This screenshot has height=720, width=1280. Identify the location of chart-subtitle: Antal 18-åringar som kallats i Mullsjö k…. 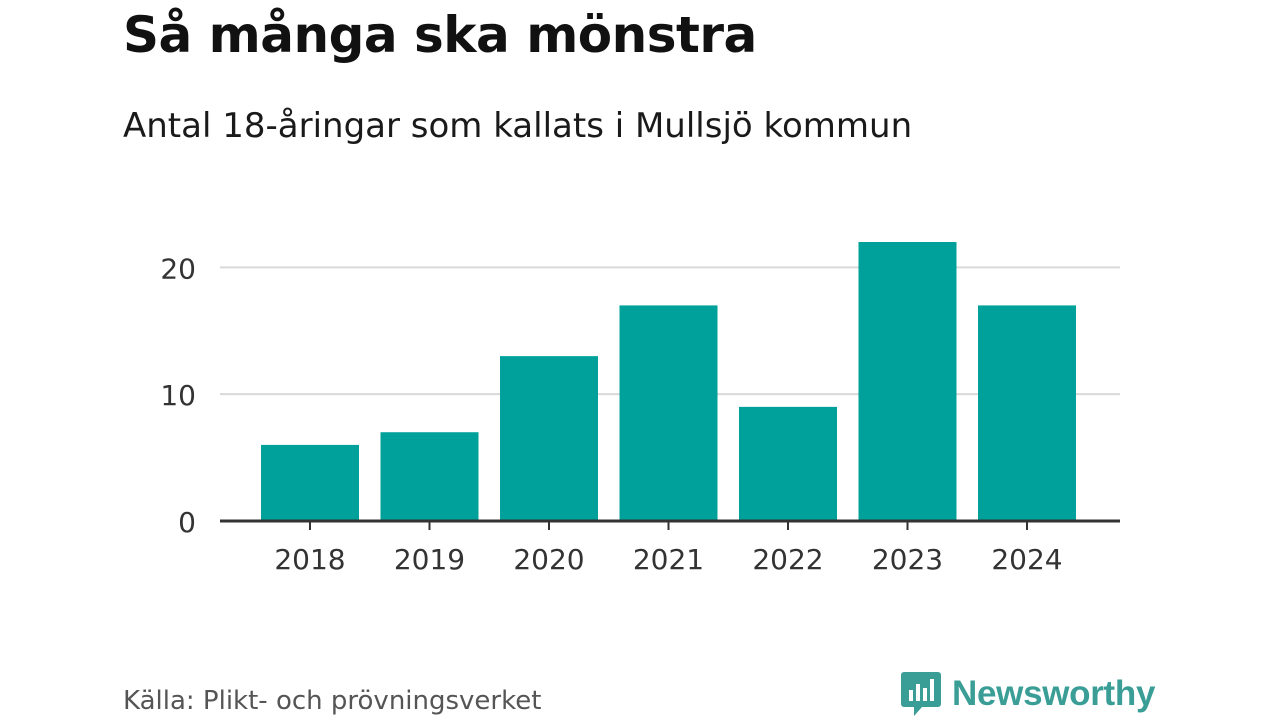
(518, 126).